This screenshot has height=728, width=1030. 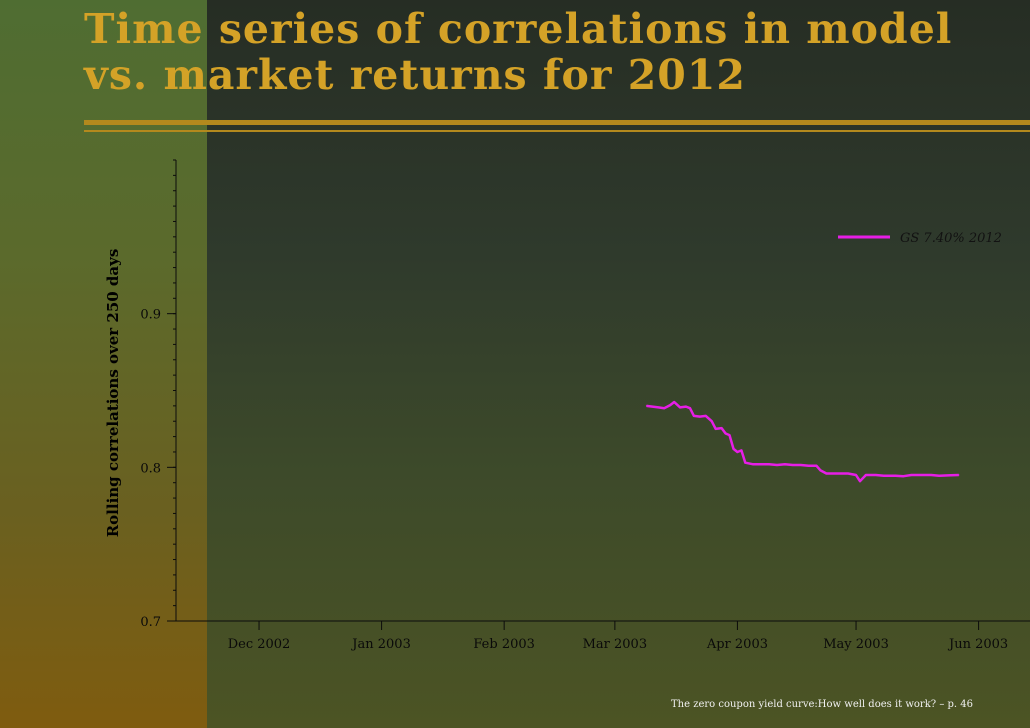 I want to click on x-tick-label: Jan 2003, so click(x=380, y=644).